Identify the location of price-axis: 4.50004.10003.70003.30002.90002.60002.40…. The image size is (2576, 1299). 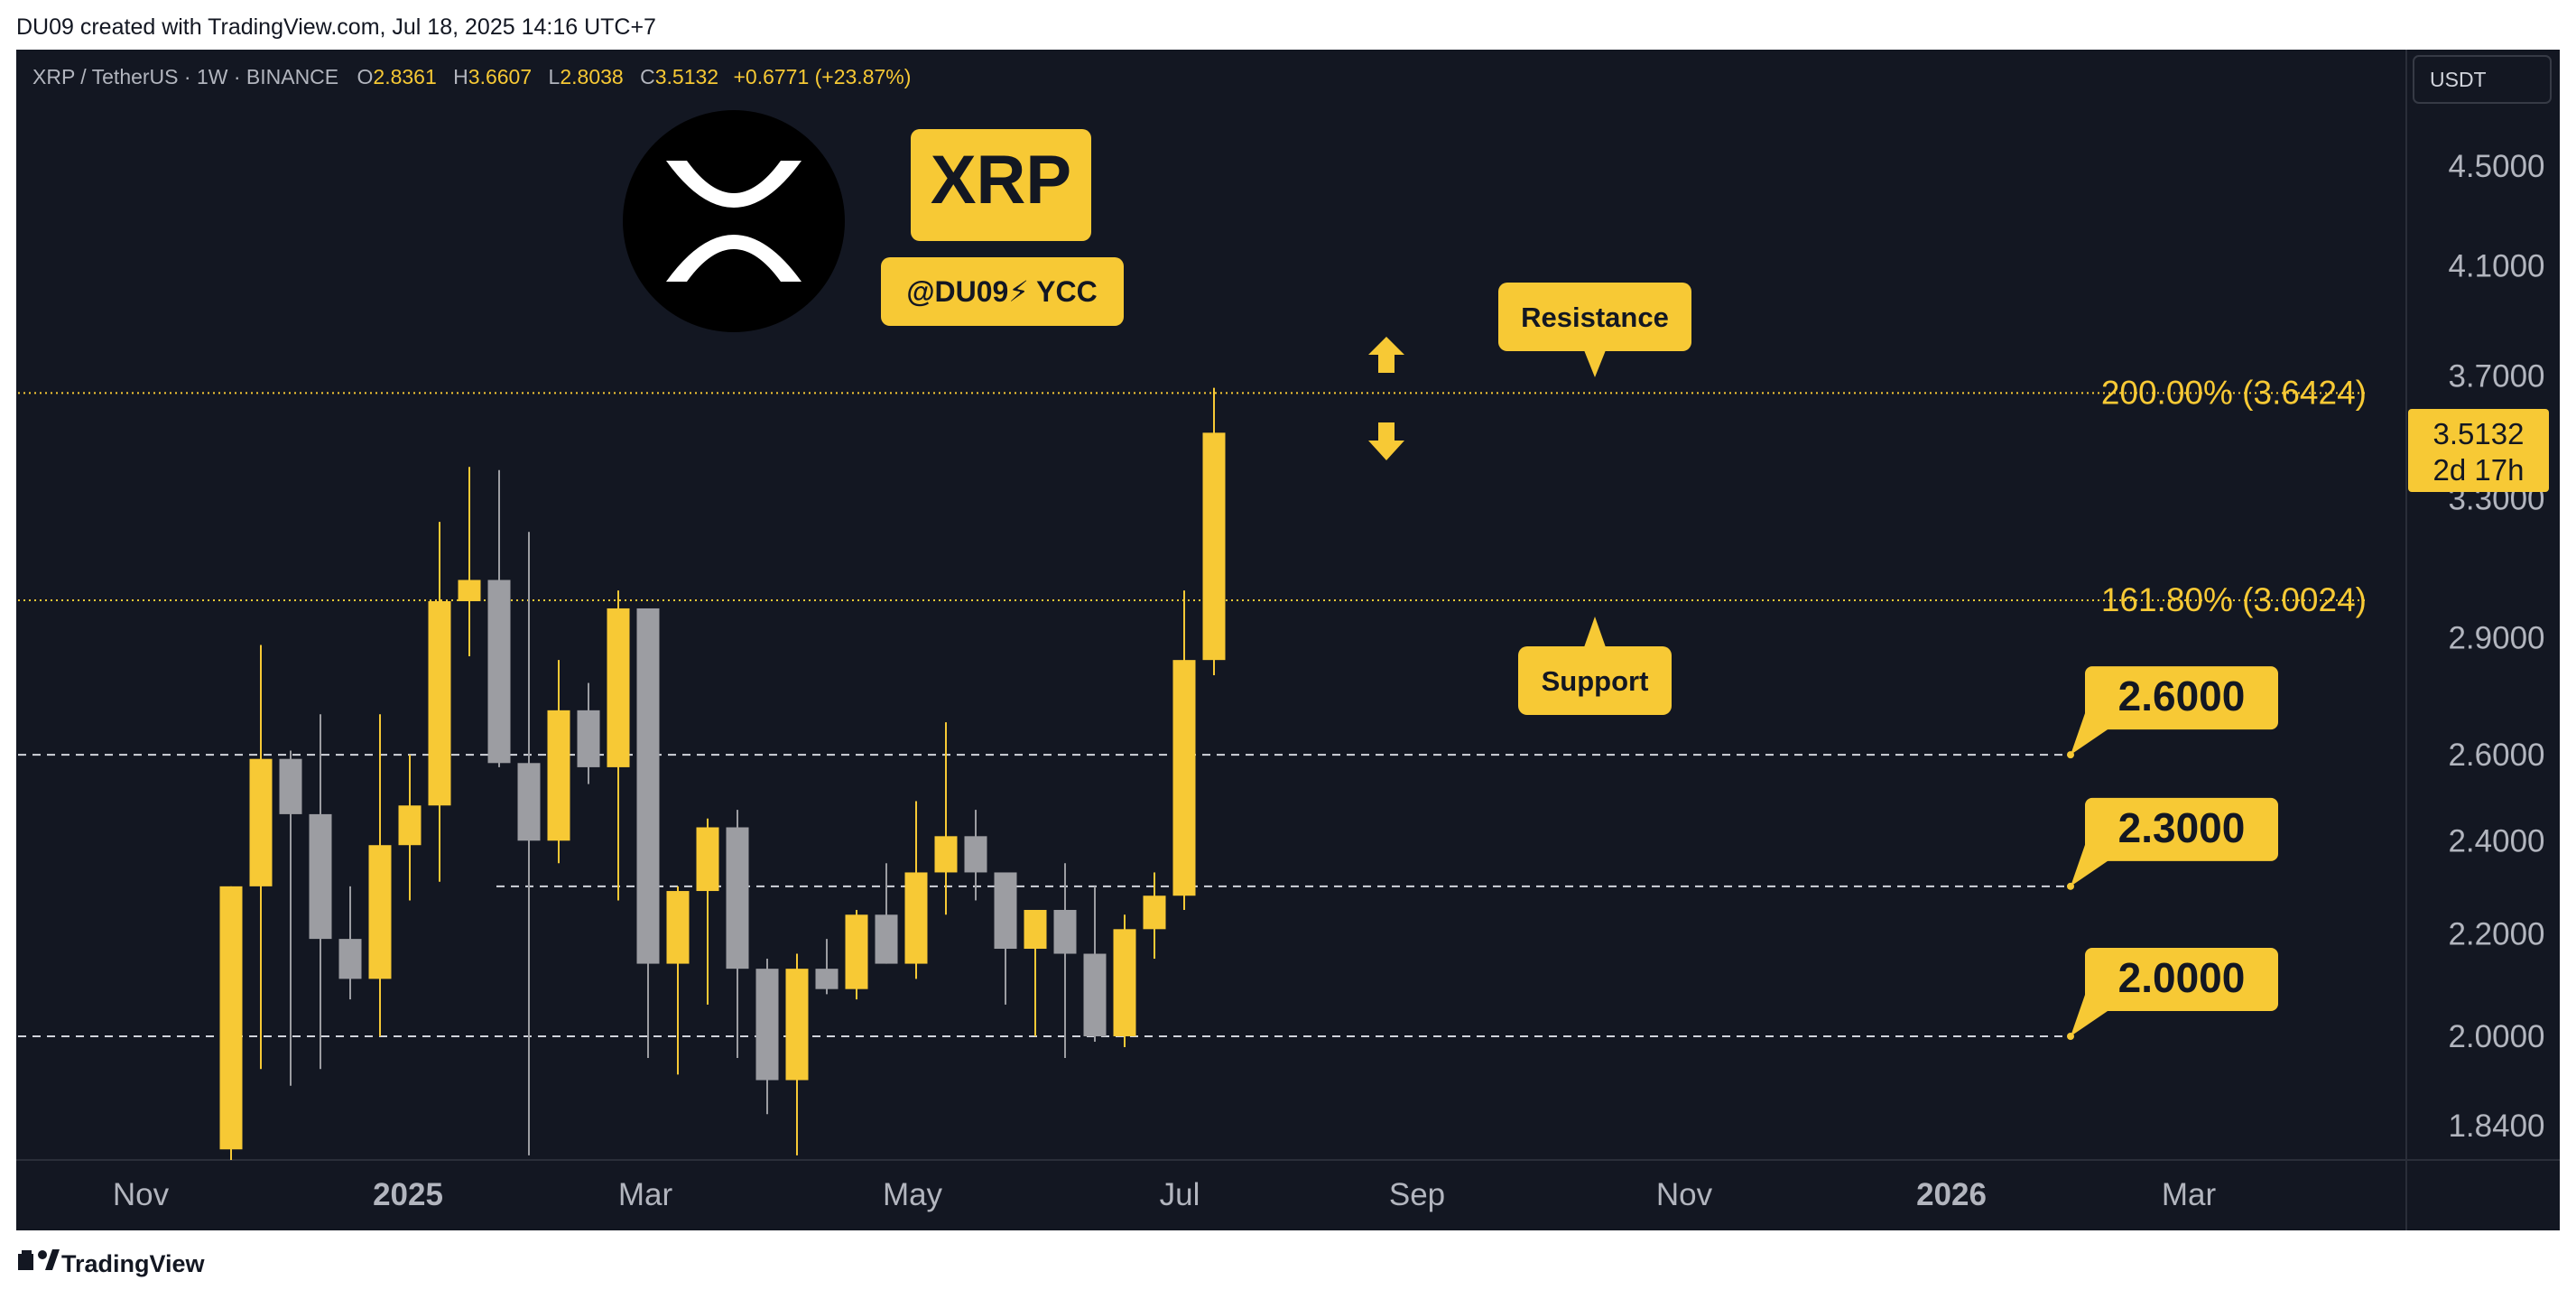
(2496, 646).